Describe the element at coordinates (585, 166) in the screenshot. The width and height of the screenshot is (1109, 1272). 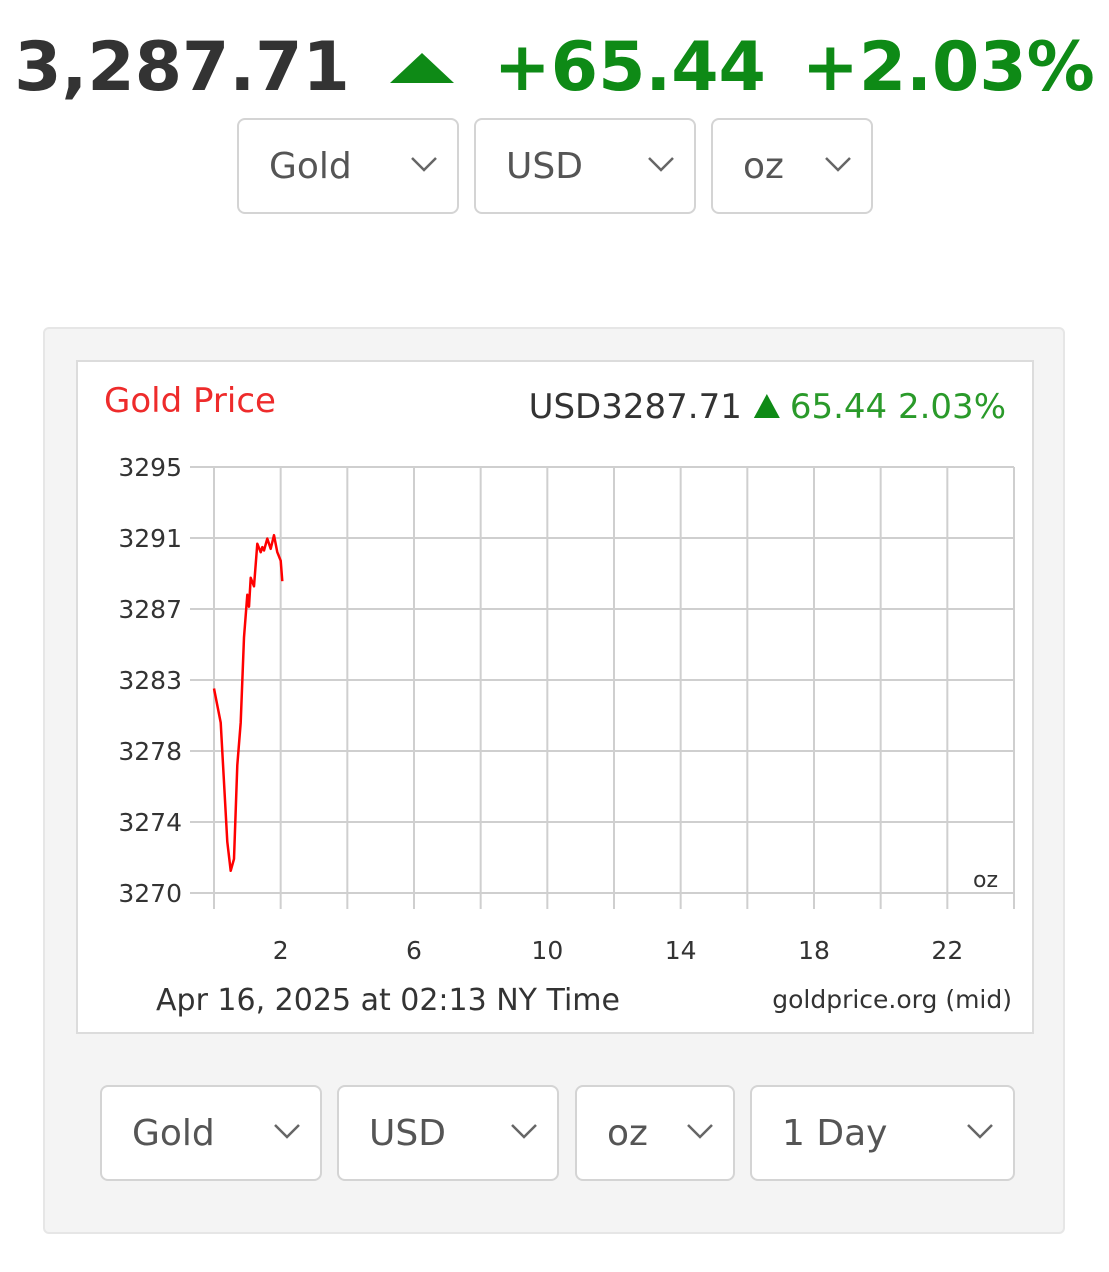
I see `currency-select: USD` at that location.